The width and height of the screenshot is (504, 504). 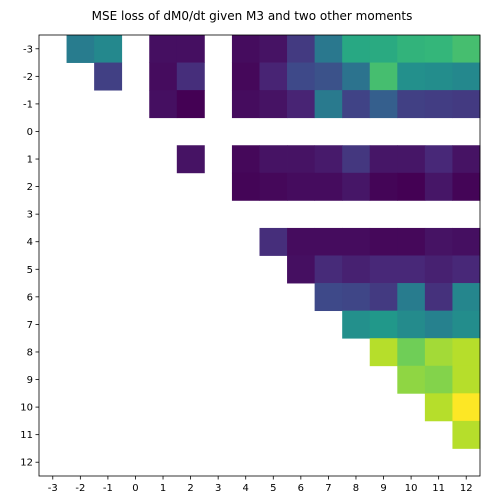 What do you see at coordinates (26, 463) in the screenshot?
I see `y-tick-label: 12` at bounding box center [26, 463].